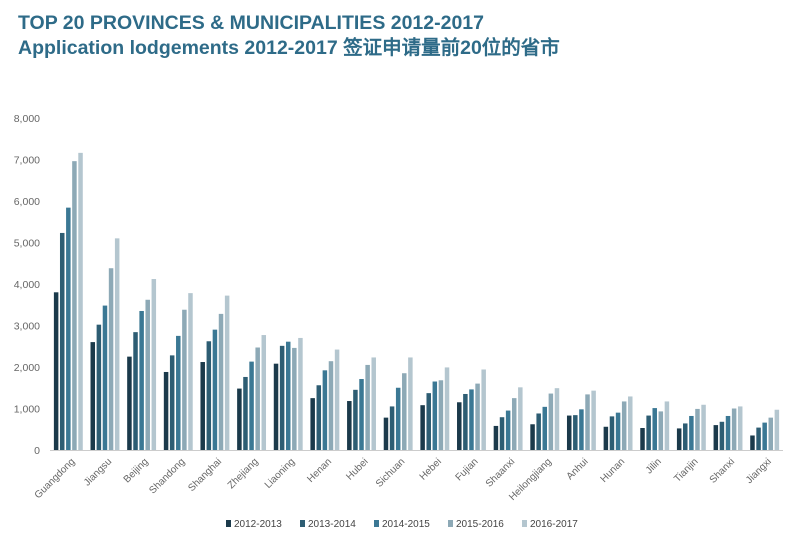 The width and height of the screenshot is (800, 537). Describe the element at coordinates (483, 409) in the screenshot. I see `bar-fujian-2016-2017` at that location.